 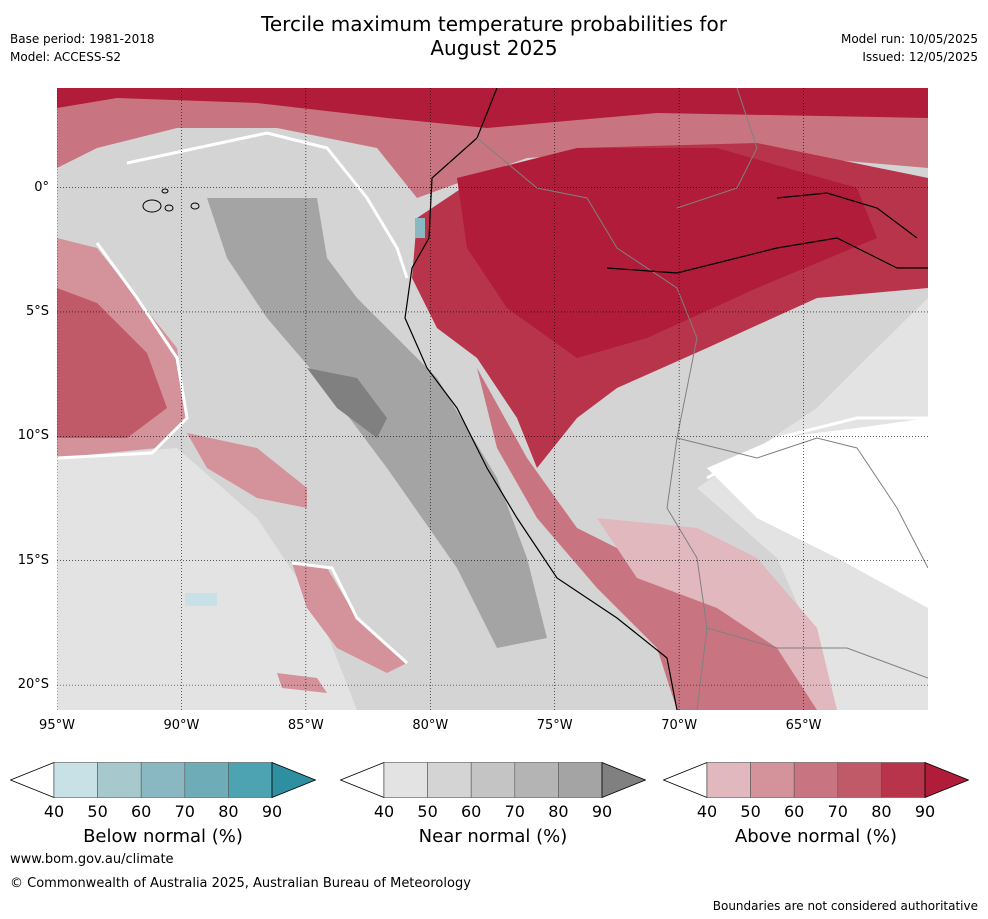 What do you see at coordinates (430, 725) in the screenshot?
I see `longitude-label: 80°W` at bounding box center [430, 725].